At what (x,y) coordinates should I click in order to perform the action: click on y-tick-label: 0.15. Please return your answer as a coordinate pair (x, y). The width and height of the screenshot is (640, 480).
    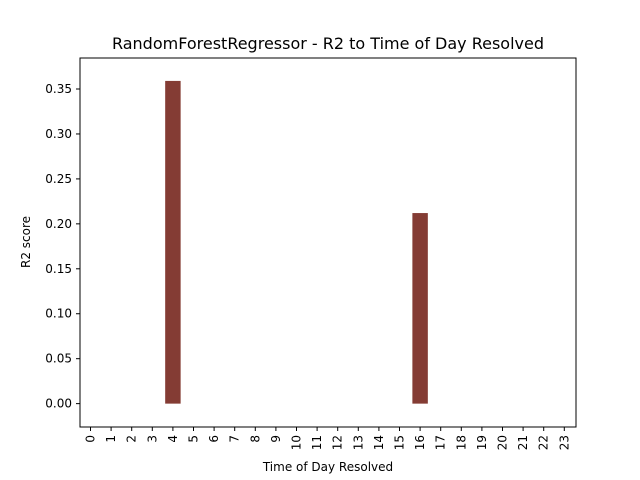
    Looking at the image, I should click on (58, 269).